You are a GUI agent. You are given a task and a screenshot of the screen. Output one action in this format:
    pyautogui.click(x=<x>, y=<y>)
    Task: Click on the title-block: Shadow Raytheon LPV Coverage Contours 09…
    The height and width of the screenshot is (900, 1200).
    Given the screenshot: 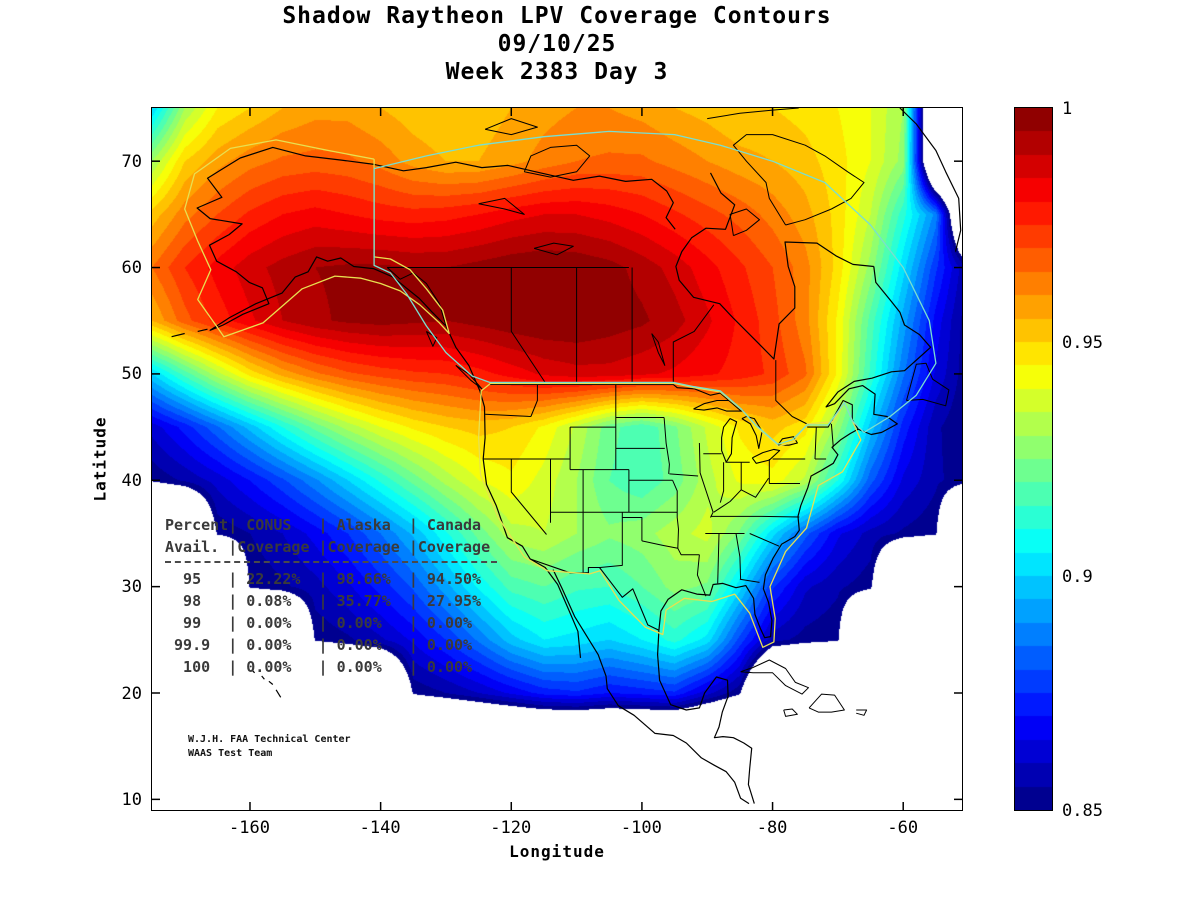 What is the action you would take?
    pyautogui.click(x=557, y=44)
    